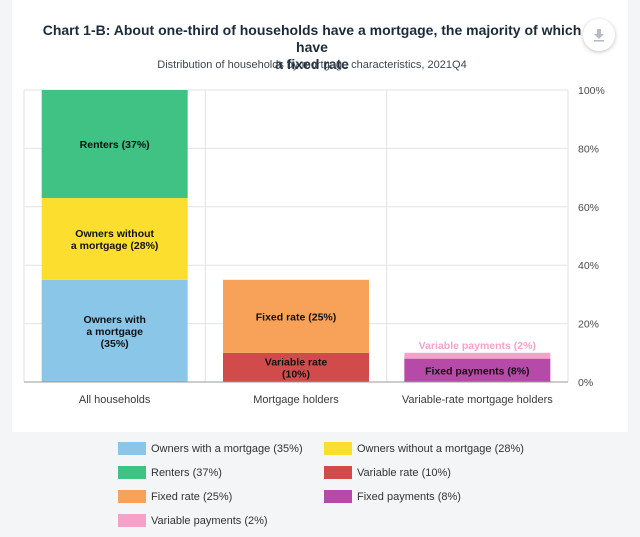 This screenshot has height=537, width=640. I want to click on legend-label: Fixed payments (8%), so click(409, 496).